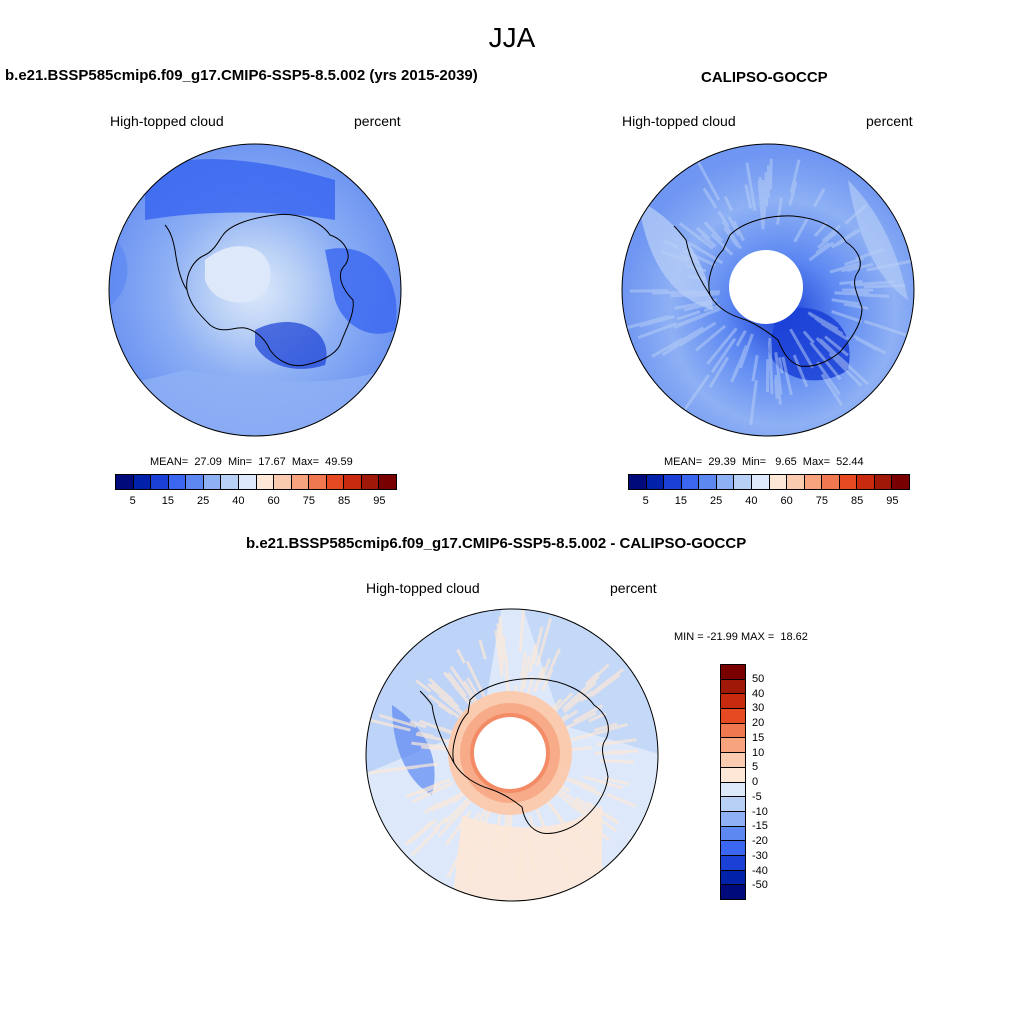 The height and width of the screenshot is (1024, 1024). I want to click on panel1-colorbar, so click(256, 482).